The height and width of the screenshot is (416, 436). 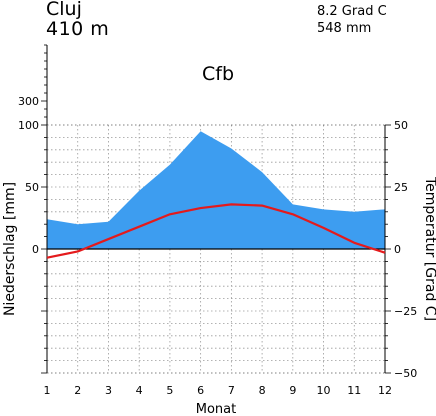 I want to click on y-left-tick-label: 50, so click(x=32, y=187).